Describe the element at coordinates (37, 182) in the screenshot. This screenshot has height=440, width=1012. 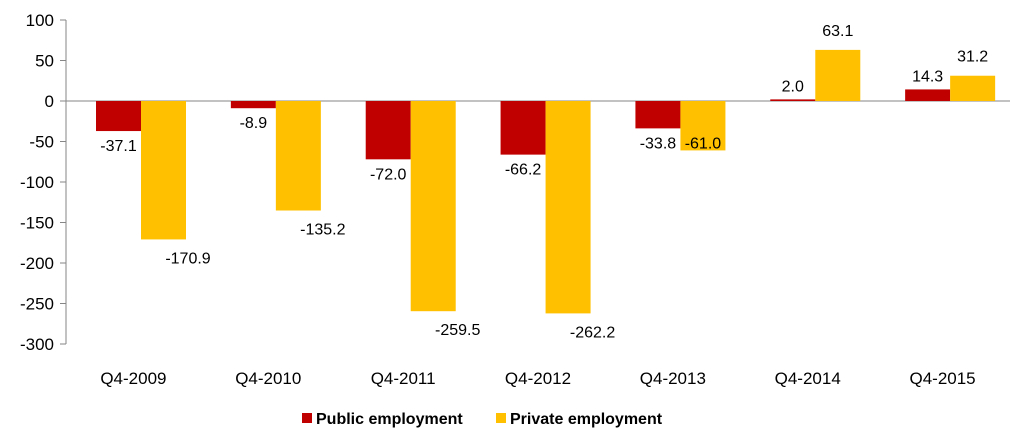
I see `y-tick-label: -100` at that location.